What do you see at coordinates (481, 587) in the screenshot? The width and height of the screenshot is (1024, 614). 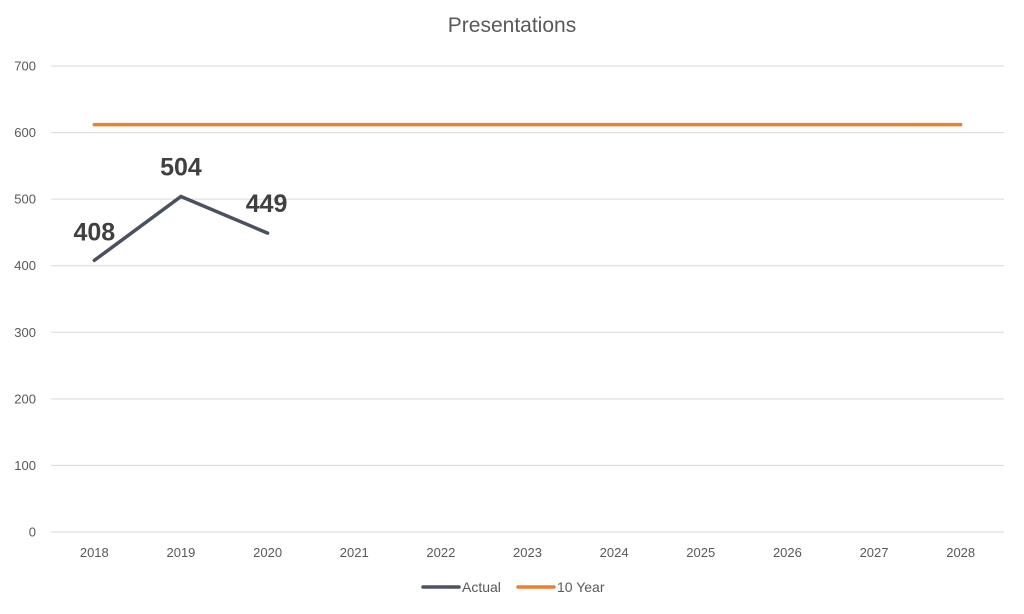 I see `legend-label-actual: Actual` at bounding box center [481, 587].